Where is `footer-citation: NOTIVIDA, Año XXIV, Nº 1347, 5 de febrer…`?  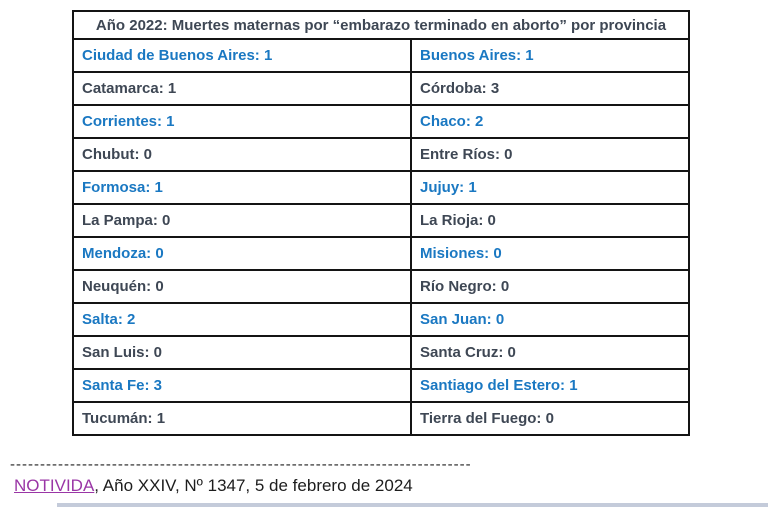 footer-citation: NOTIVIDA, Año XXIV, Nº 1347, 5 de febrer… is located at coordinates (213, 486).